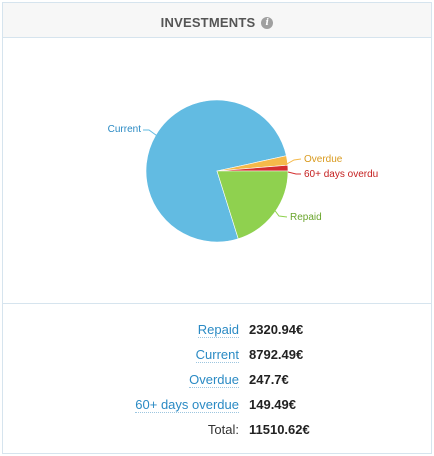 This screenshot has width=434, height=456. I want to click on summary-value-total: 11510.62€, so click(279, 429).